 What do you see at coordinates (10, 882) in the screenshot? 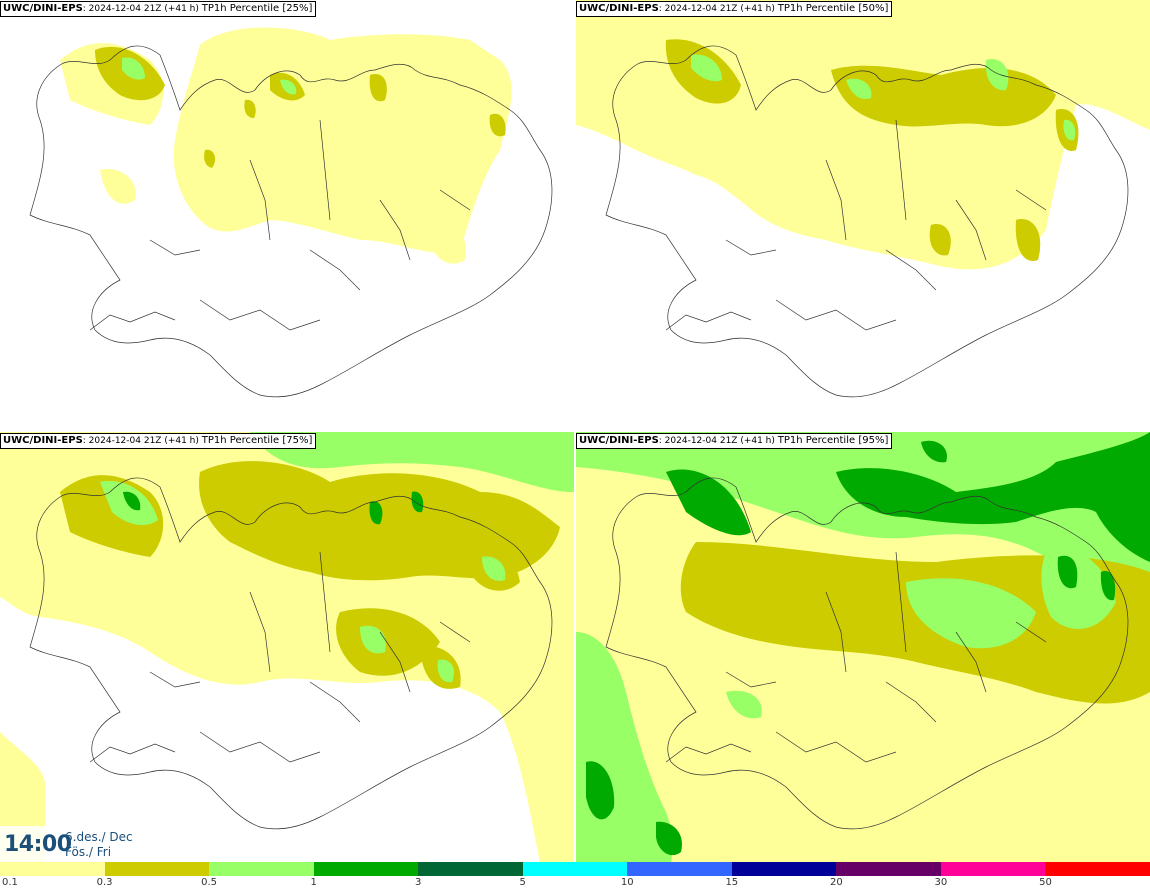
I see `colorbar-tick-label: 0.1` at bounding box center [10, 882].